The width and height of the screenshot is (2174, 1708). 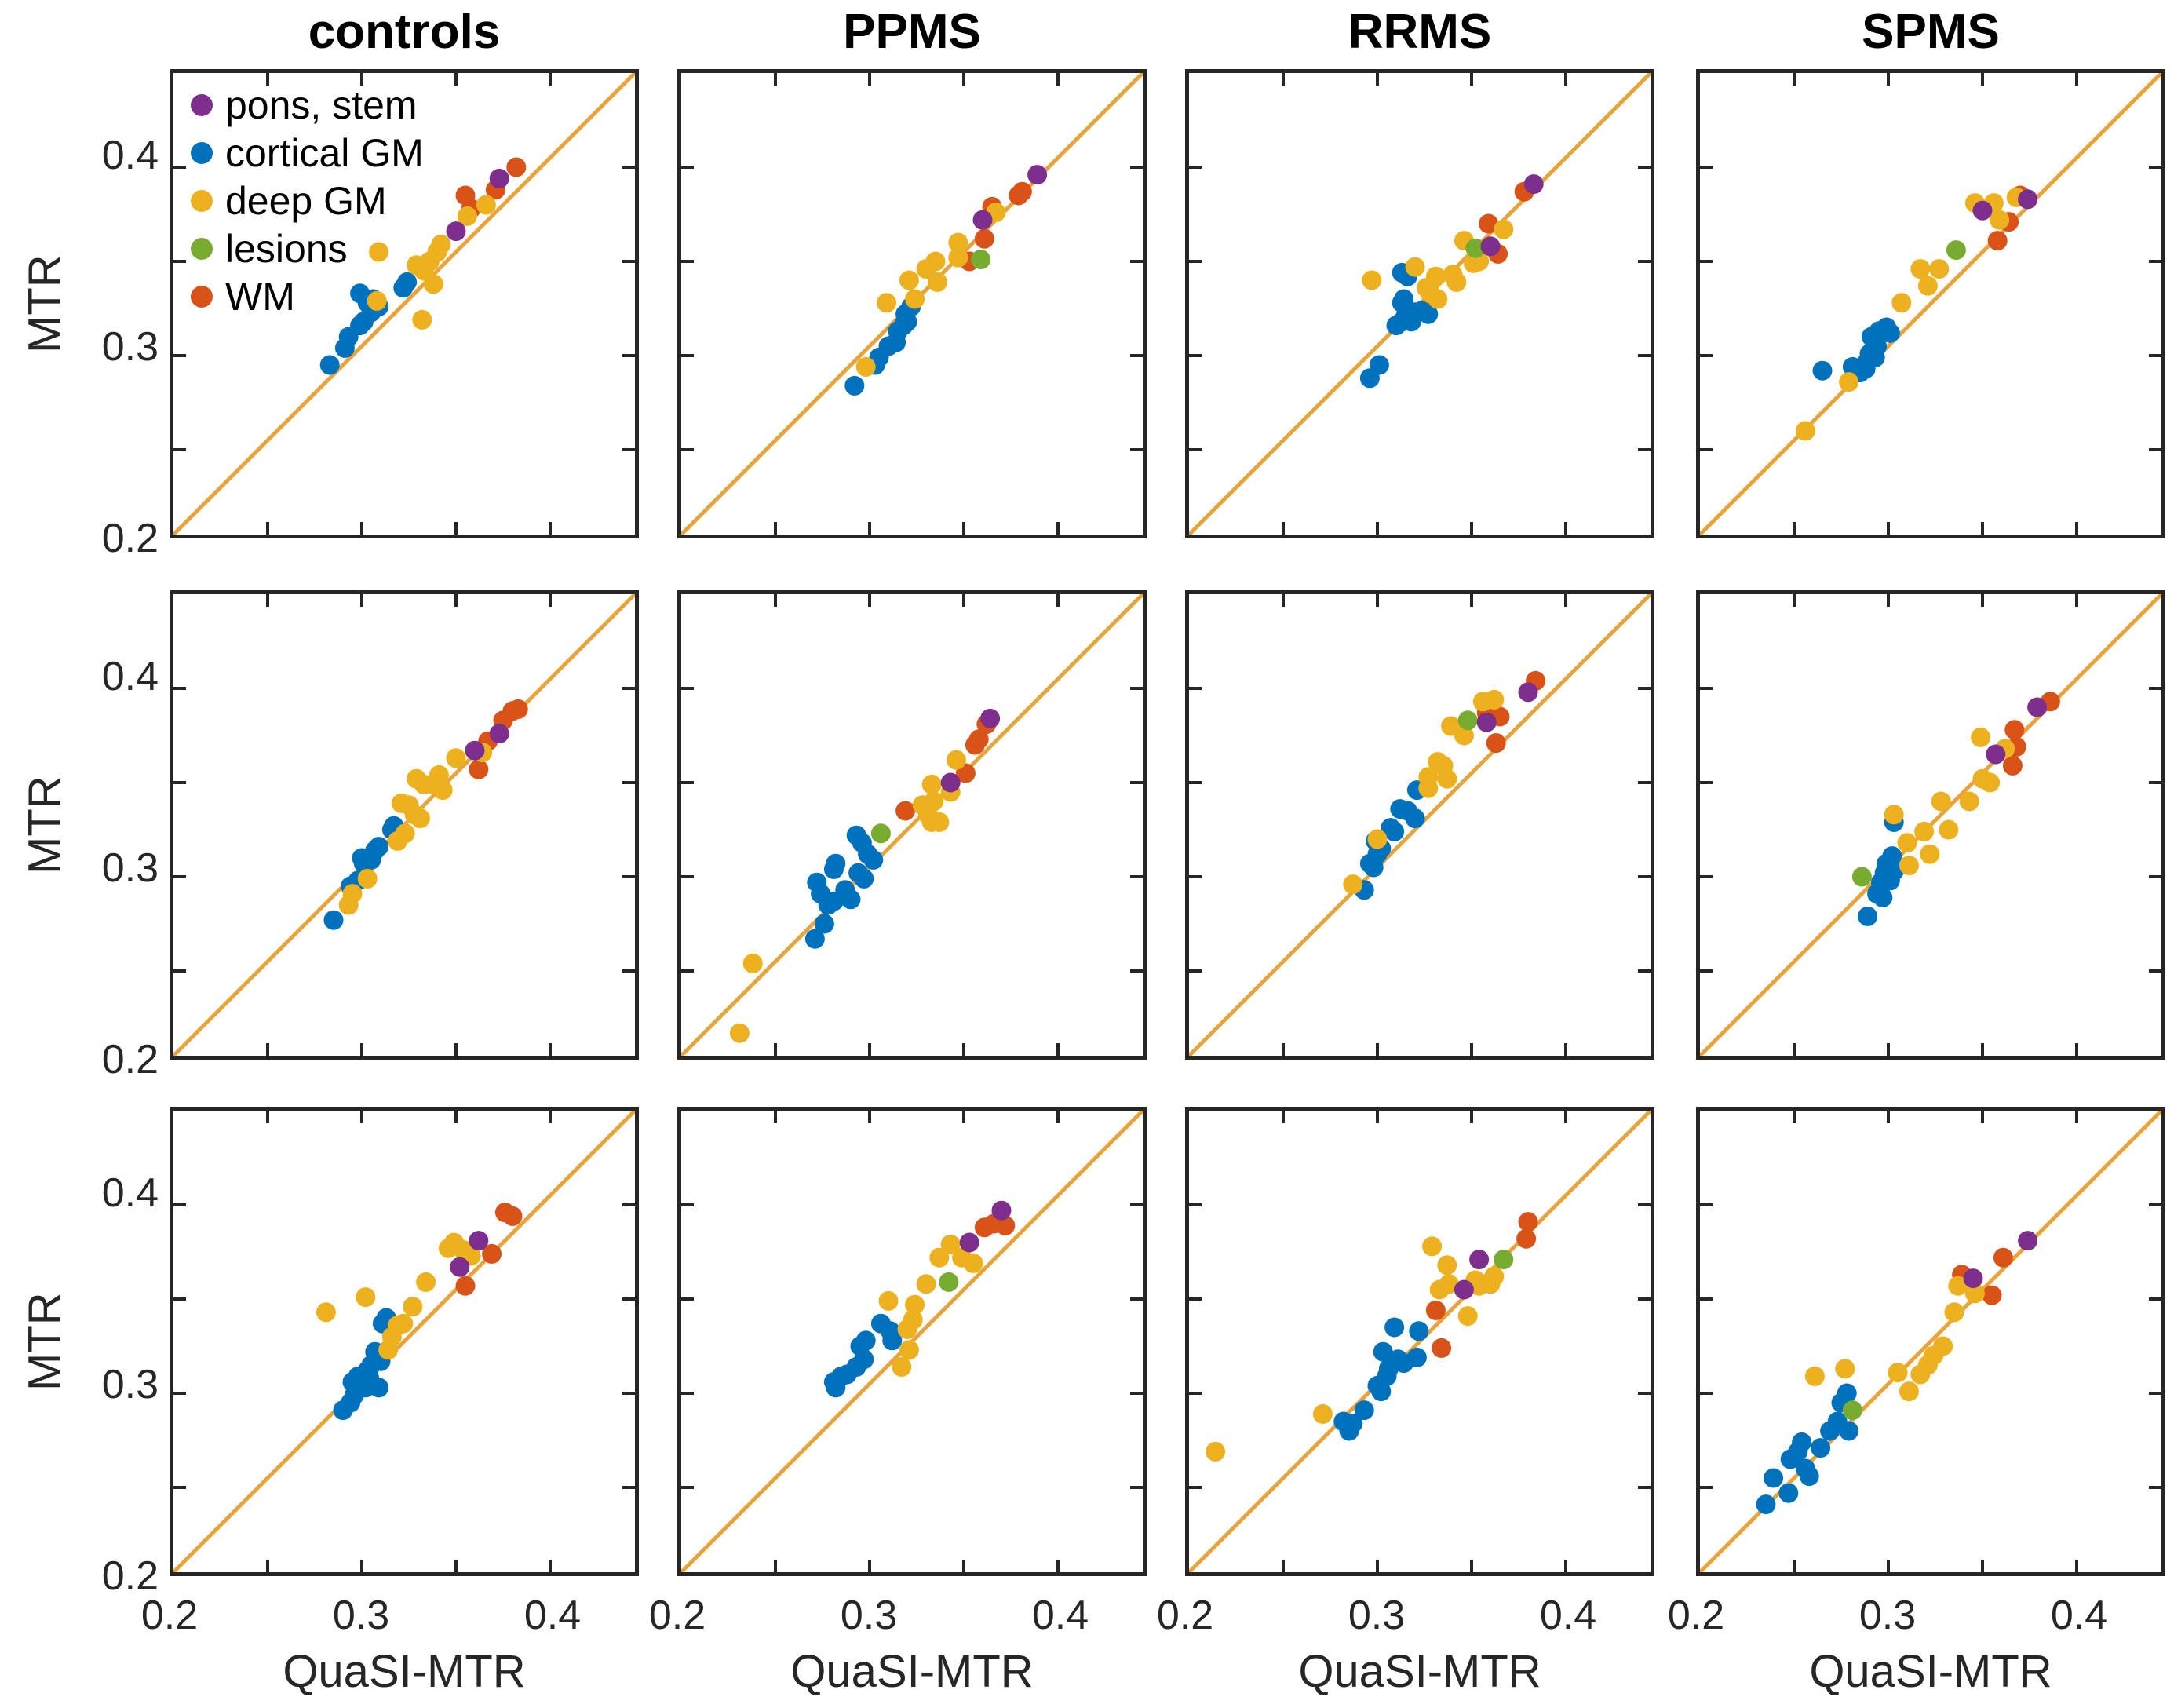 I want to click on legend-marker-icon, so click(x=202, y=248).